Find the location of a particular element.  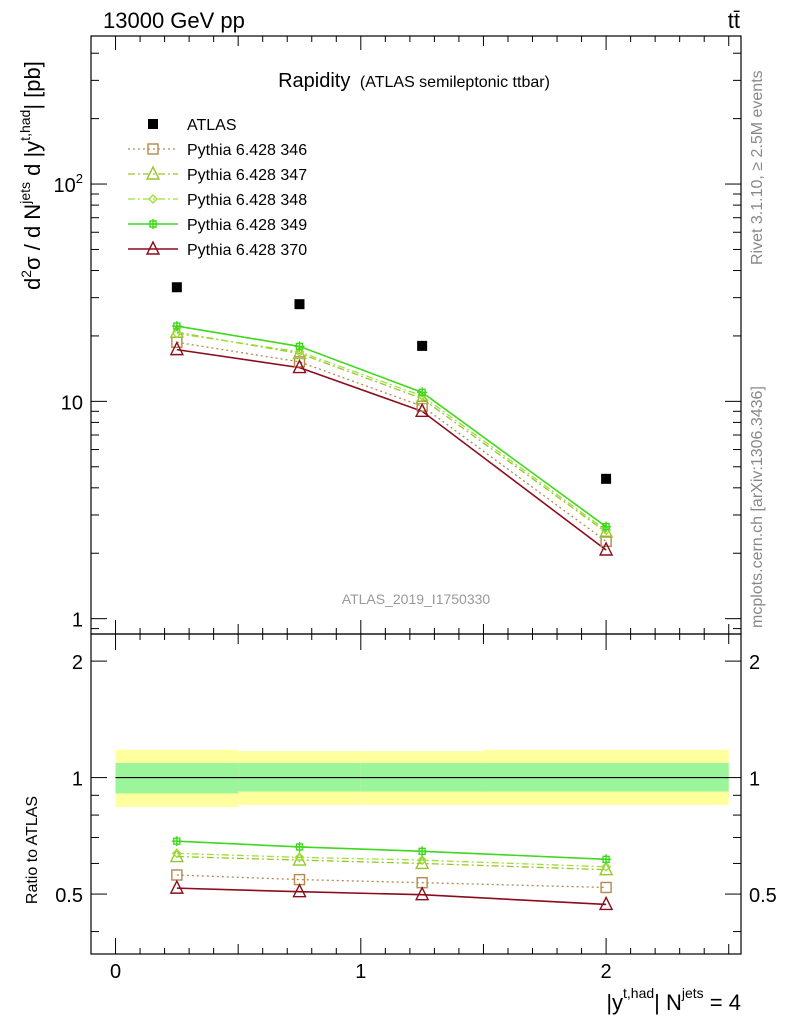

x-tick-label-1: 1 is located at coordinates (360, 972).